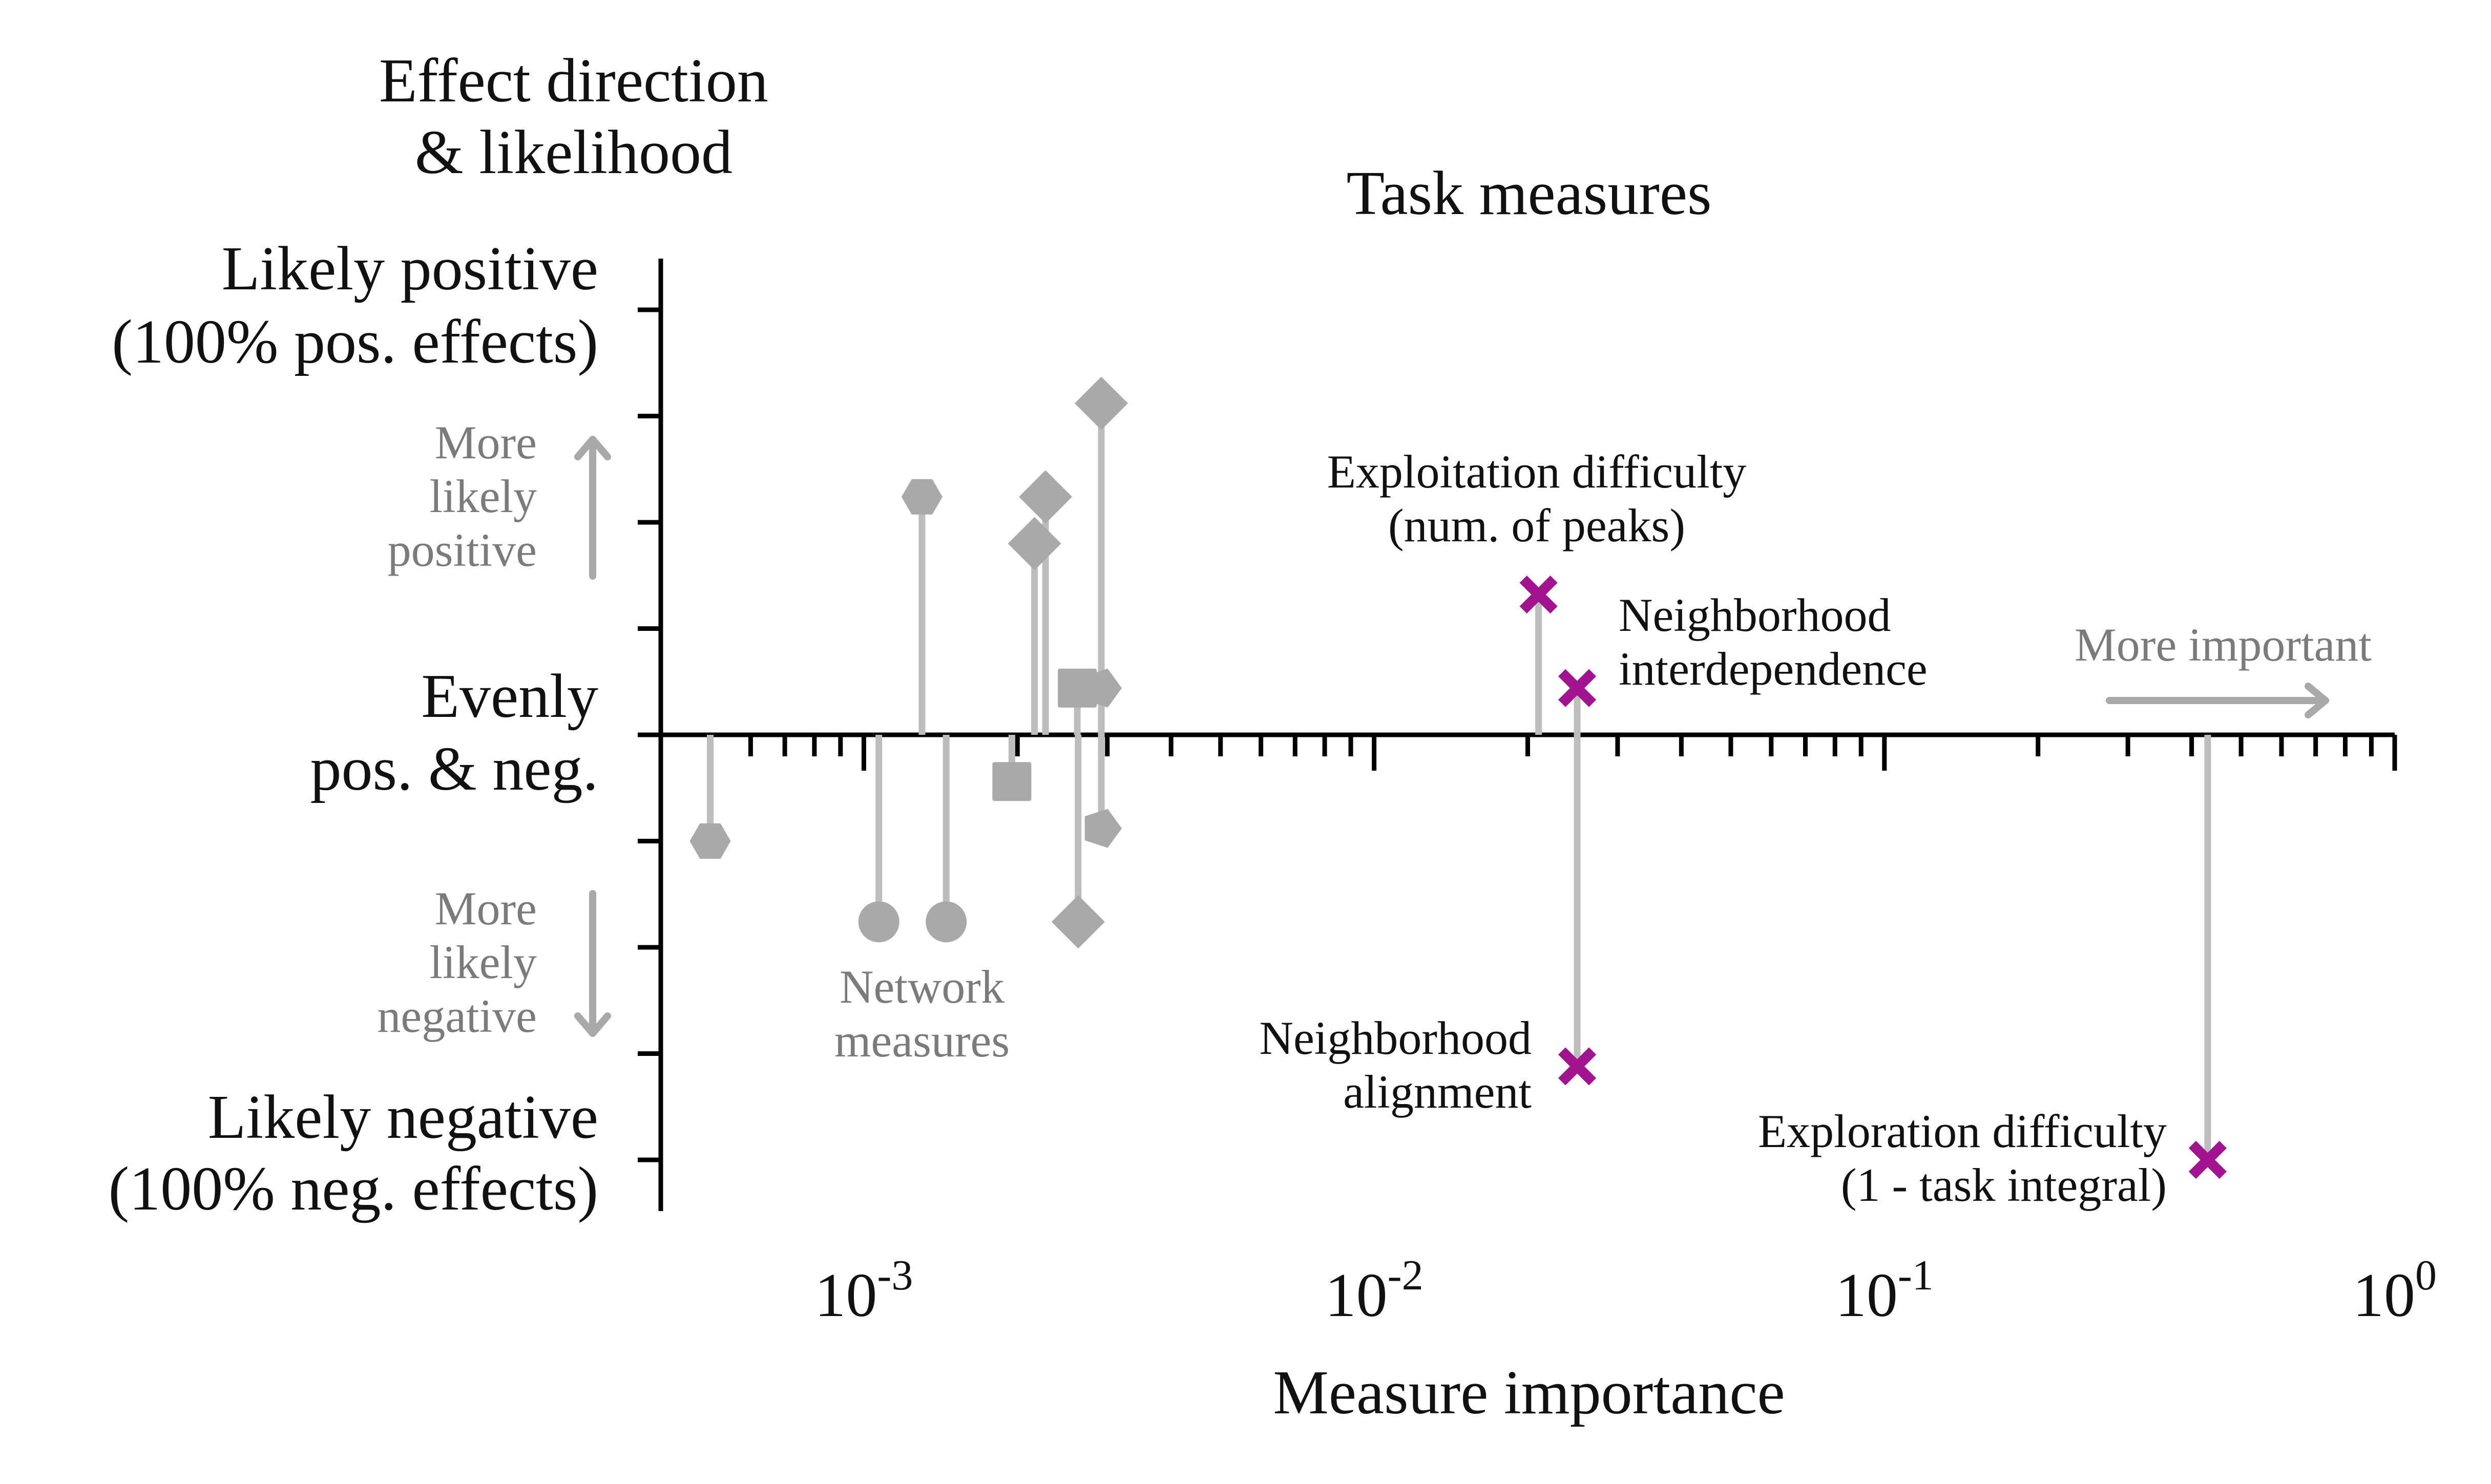 This screenshot has height=1484, width=2491. I want to click on more-pos-line-1: More, so click(486, 442).